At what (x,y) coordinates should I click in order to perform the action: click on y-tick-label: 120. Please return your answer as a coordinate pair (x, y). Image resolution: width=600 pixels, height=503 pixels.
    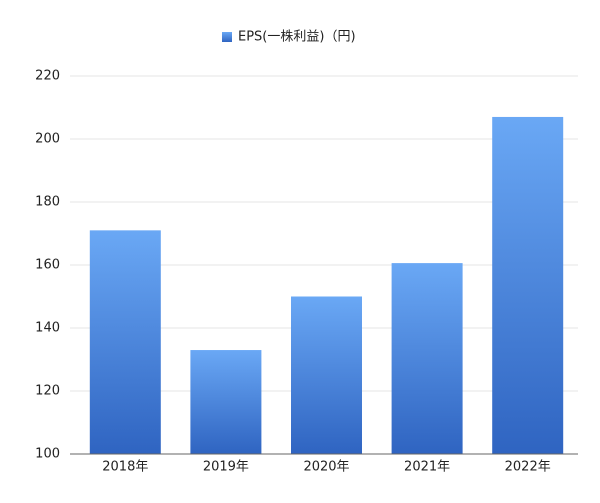
    Looking at the image, I should click on (47, 391).